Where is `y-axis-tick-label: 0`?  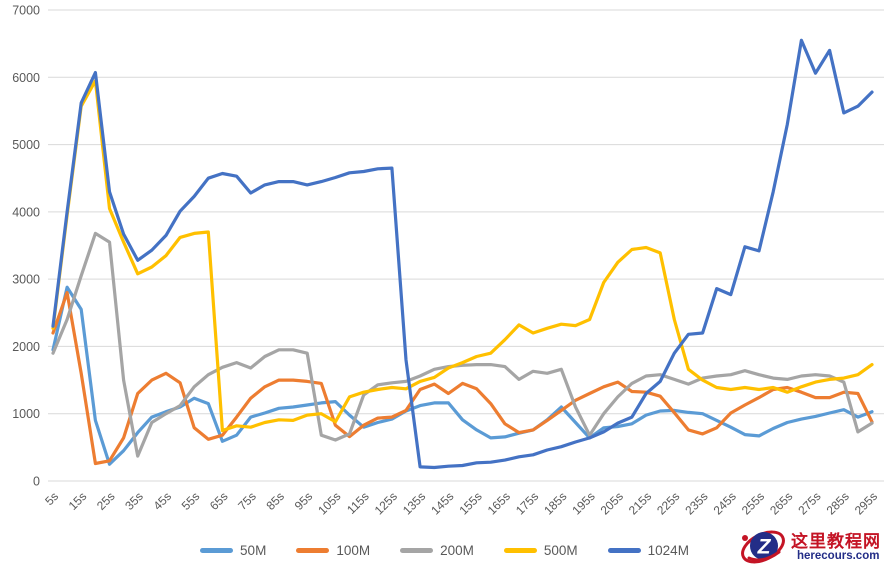
y-axis-tick-label: 0 is located at coordinates (36, 482).